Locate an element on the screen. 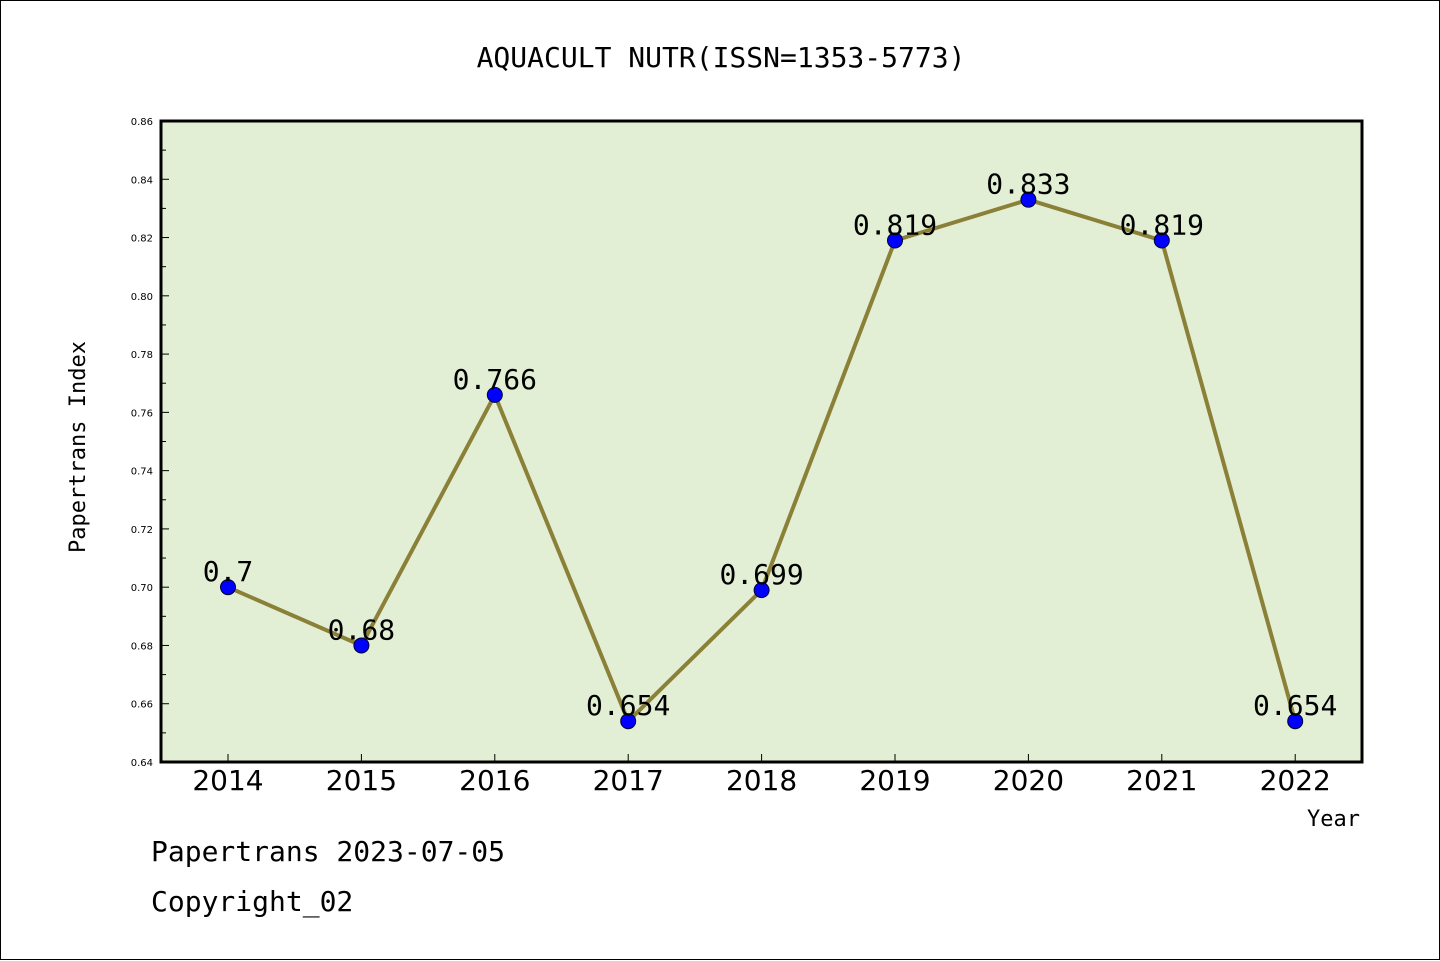  chart-title: AQUACULT NUTR(ISSN=1353-5773) is located at coordinates (721, 57).